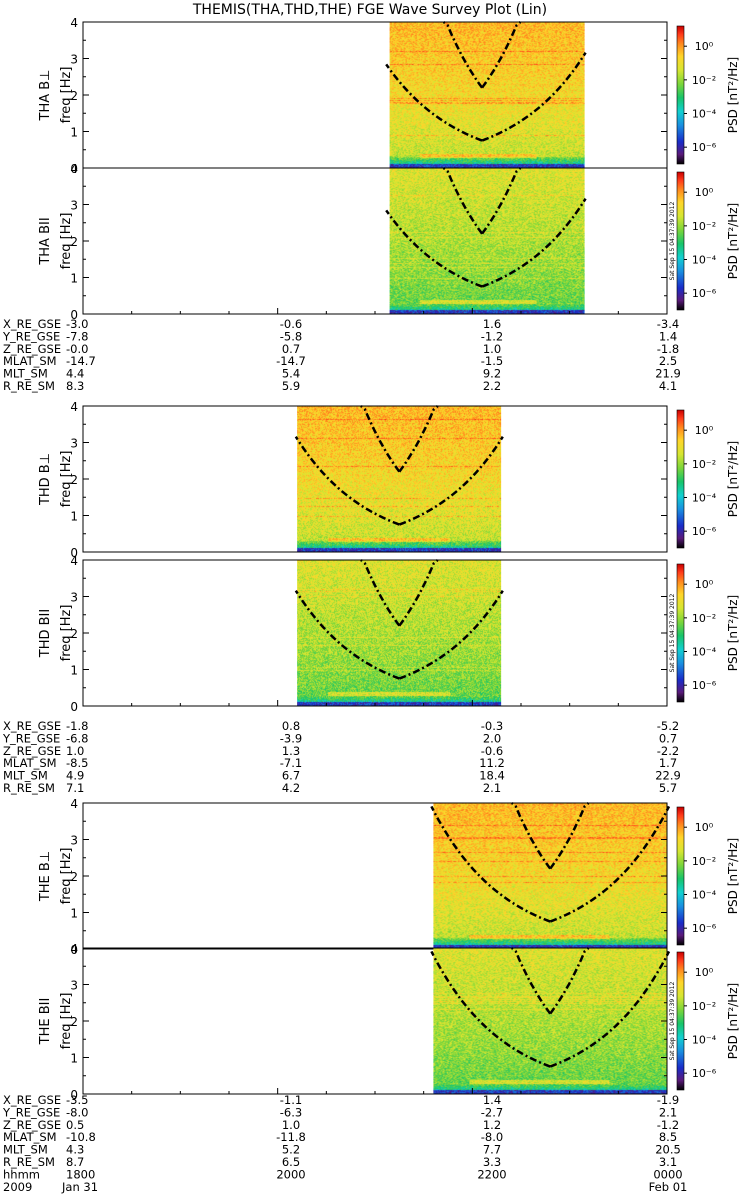 This screenshot has height=1200, width=750. Describe the element at coordinates (668, 336) in the screenshot. I see `orbit-value: 1.4` at that location.